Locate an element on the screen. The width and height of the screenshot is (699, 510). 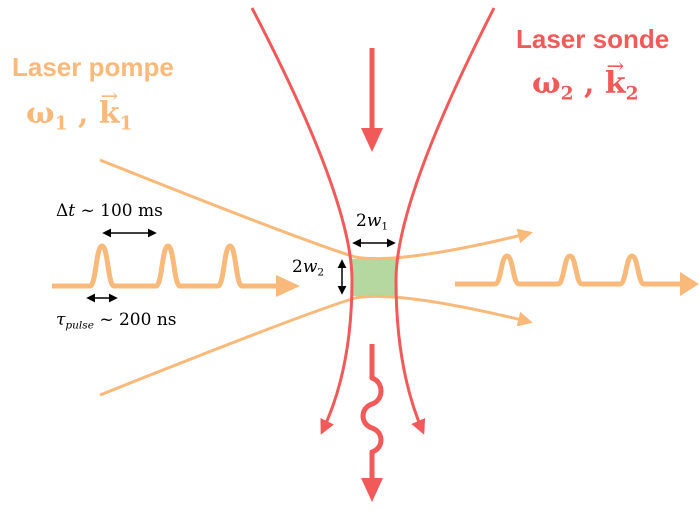
probe-omega: ω is located at coordinates (546, 83).